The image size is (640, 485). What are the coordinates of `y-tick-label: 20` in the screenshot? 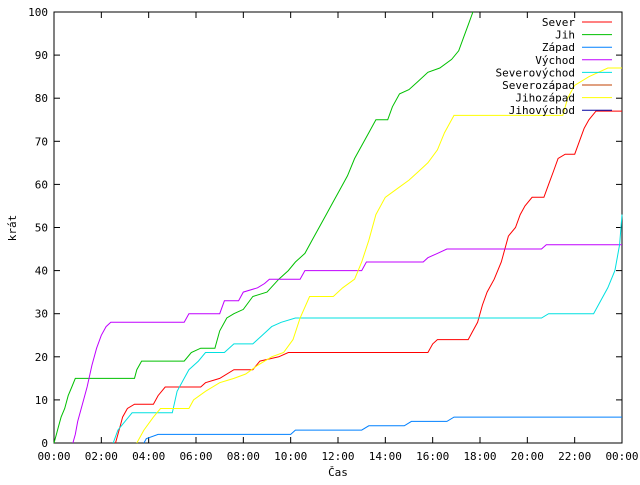 It's located at (41, 357).